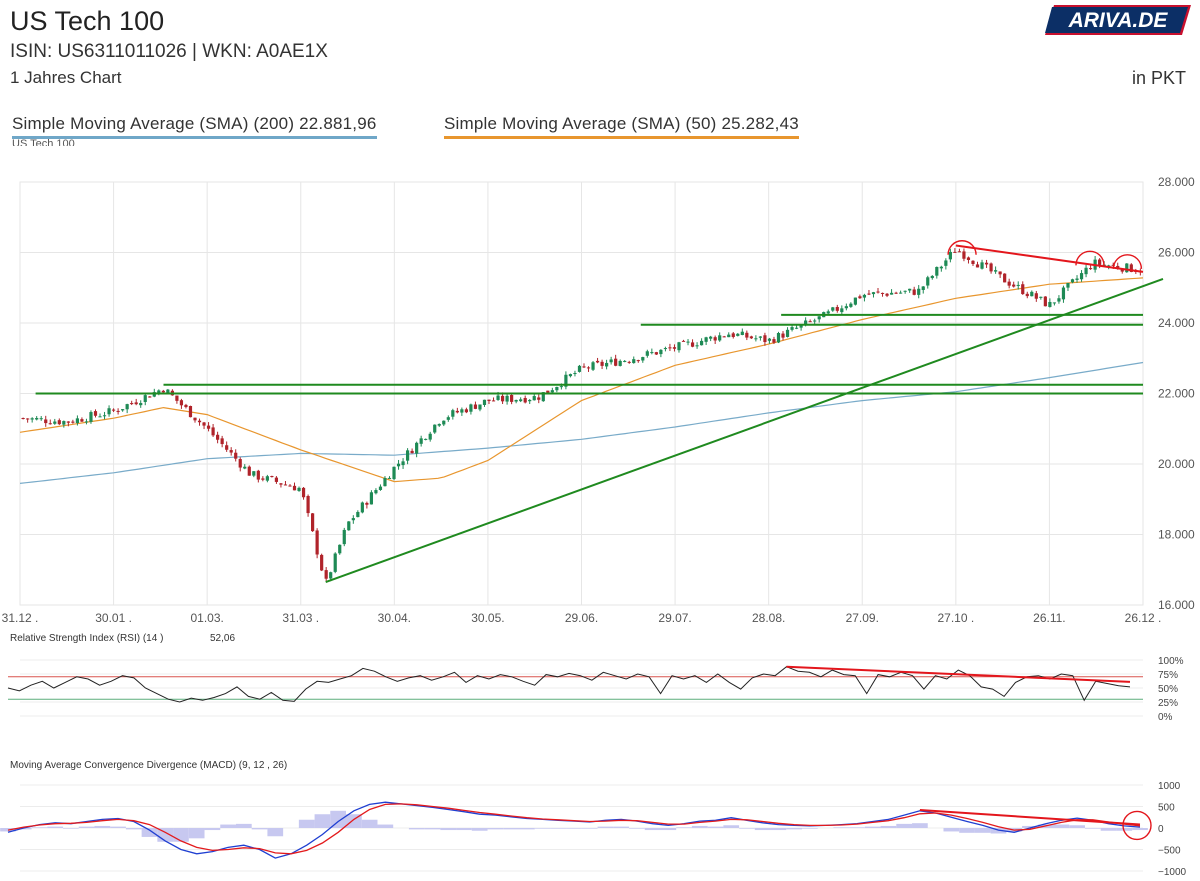 This screenshot has width=1200, height=881. I want to click on x-tick-label: 30.01 ., so click(113, 618).